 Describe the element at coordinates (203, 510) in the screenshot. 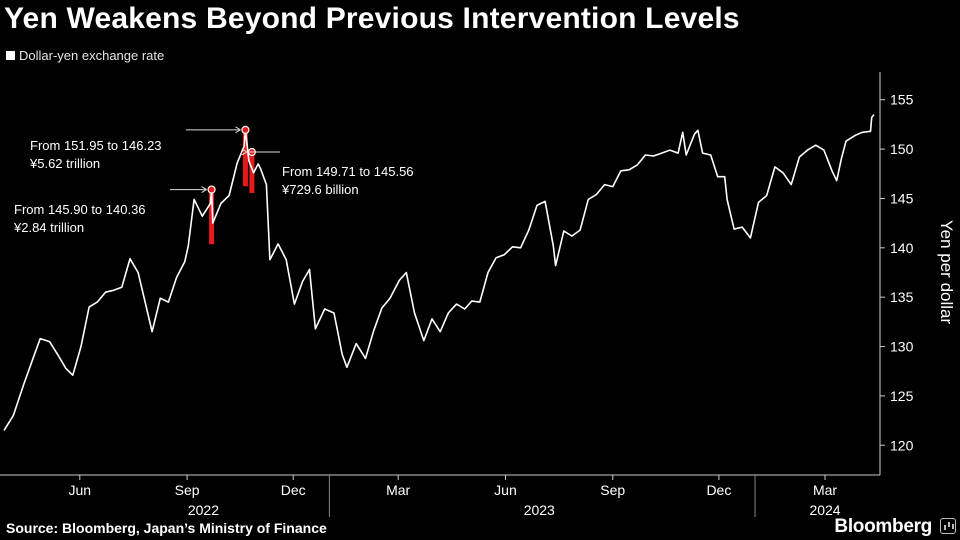

I see `year-label: 2022` at that location.